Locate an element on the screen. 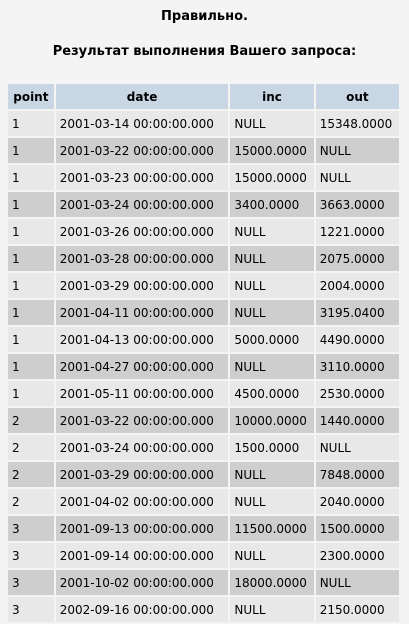 This screenshot has width=409, height=624. cell-date: 2001-10-02 00:00:00.000 is located at coordinates (142, 582).